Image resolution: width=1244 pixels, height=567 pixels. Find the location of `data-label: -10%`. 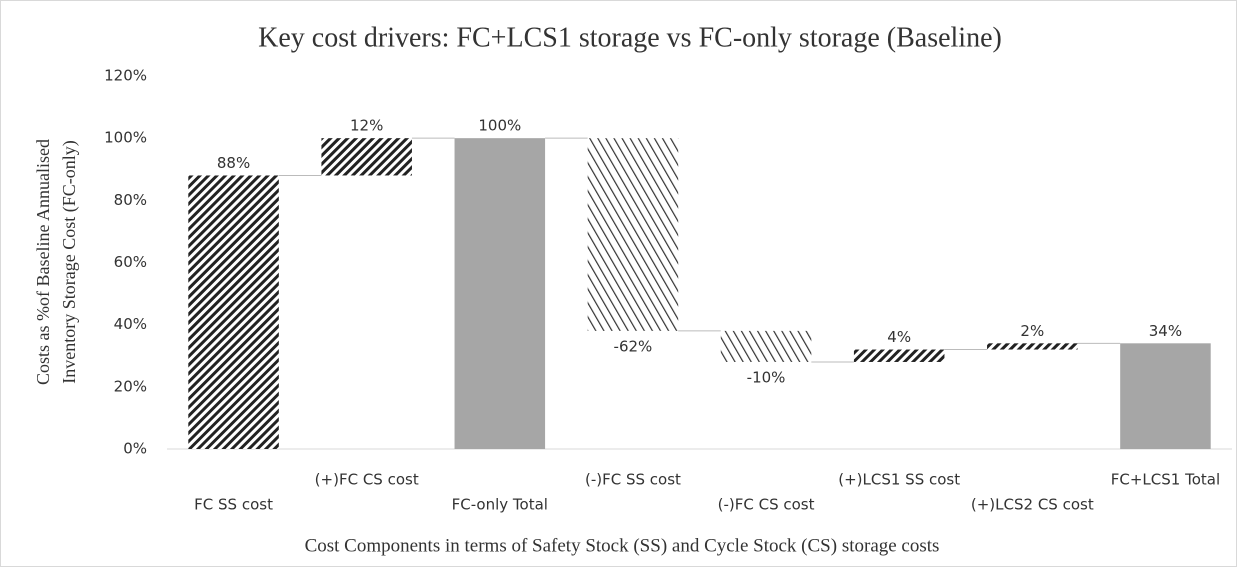

data-label: -10% is located at coordinates (766, 377).